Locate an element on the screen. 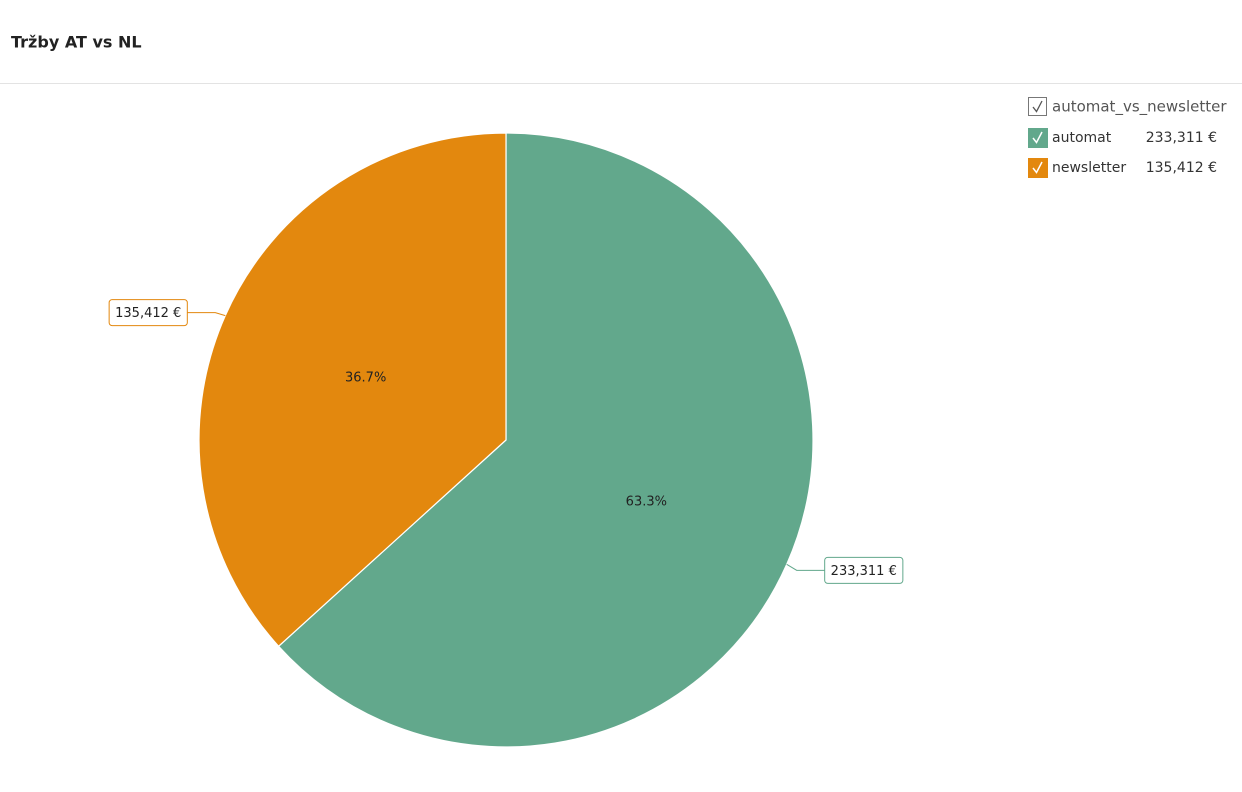 The width and height of the screenshot is (1242, 792). legend-label: automat is located at coordinates (1082, 138).